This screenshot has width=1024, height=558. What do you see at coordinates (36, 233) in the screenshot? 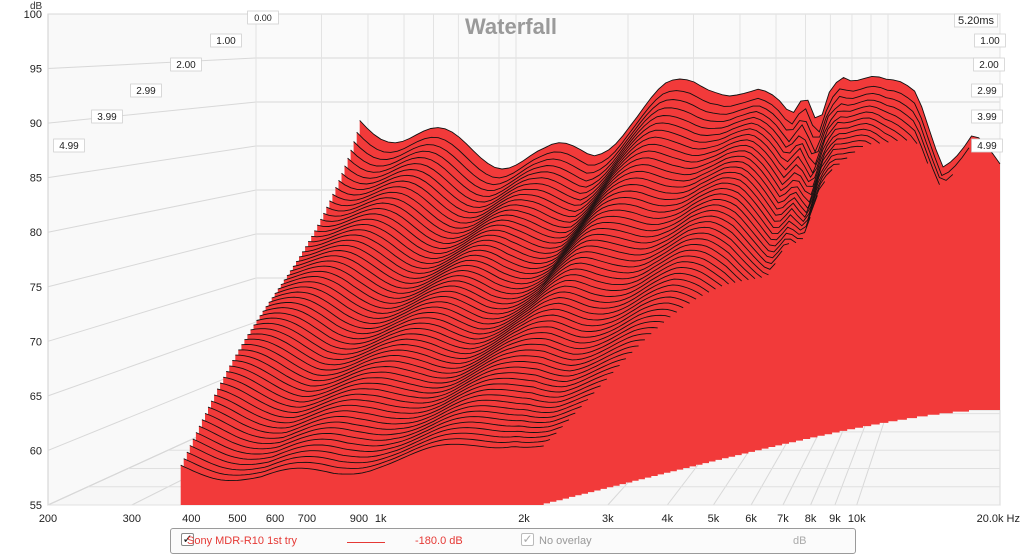
I see `y-tick-label: 80` at bounding box center [36, 233].